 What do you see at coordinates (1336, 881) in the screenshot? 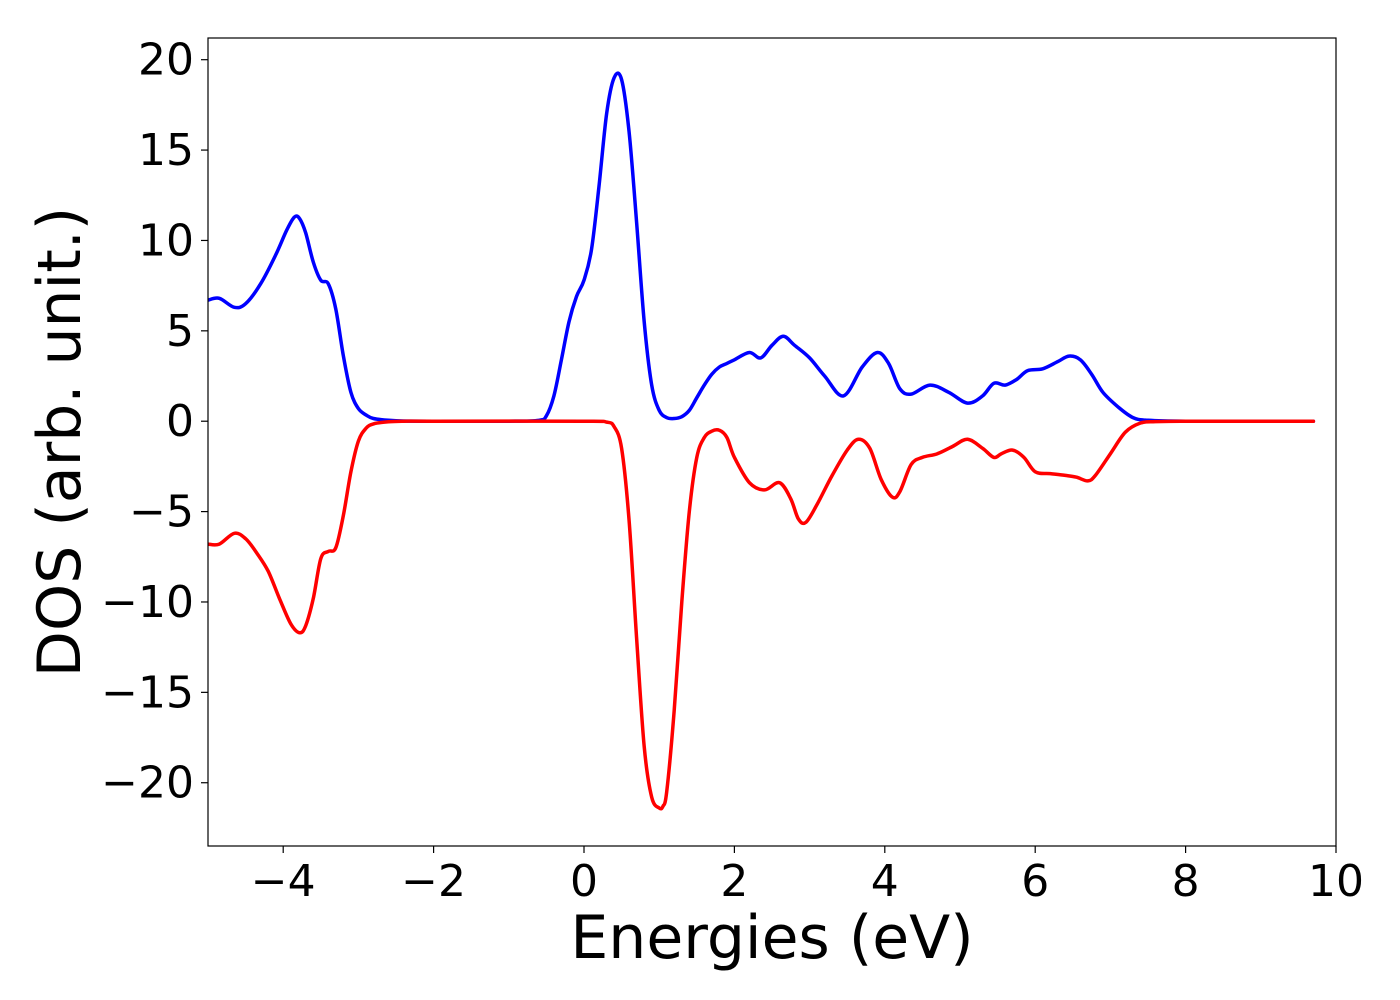
I see `x-tick-label: 10` at bounding box center [1336, 881].